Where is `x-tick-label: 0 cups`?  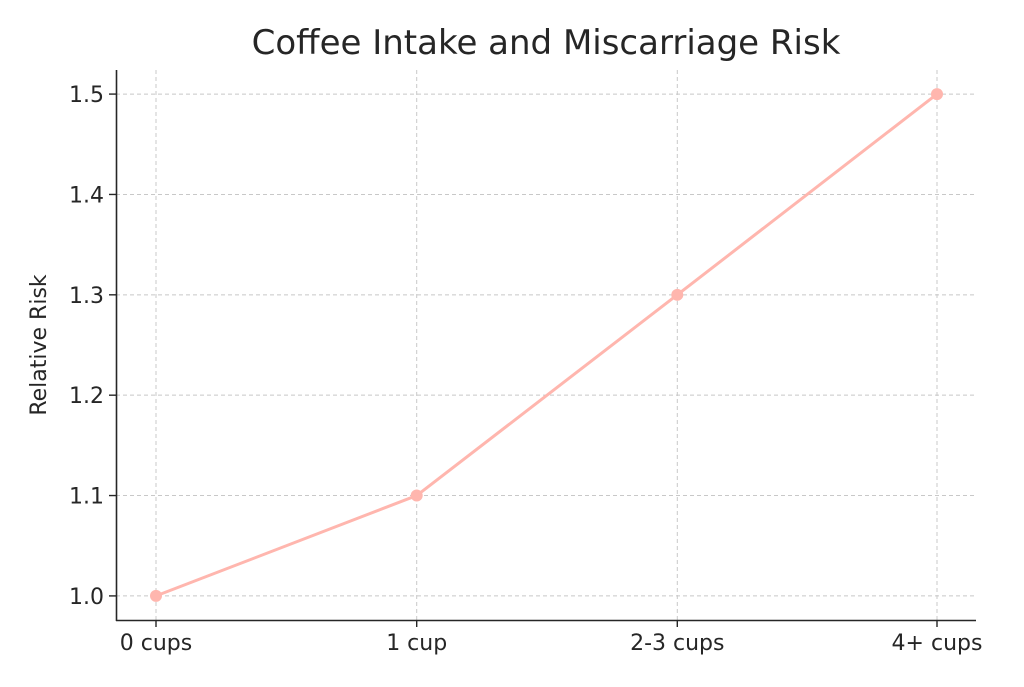
x-tick-label: 0 cups is located at coordinates (156, 643).